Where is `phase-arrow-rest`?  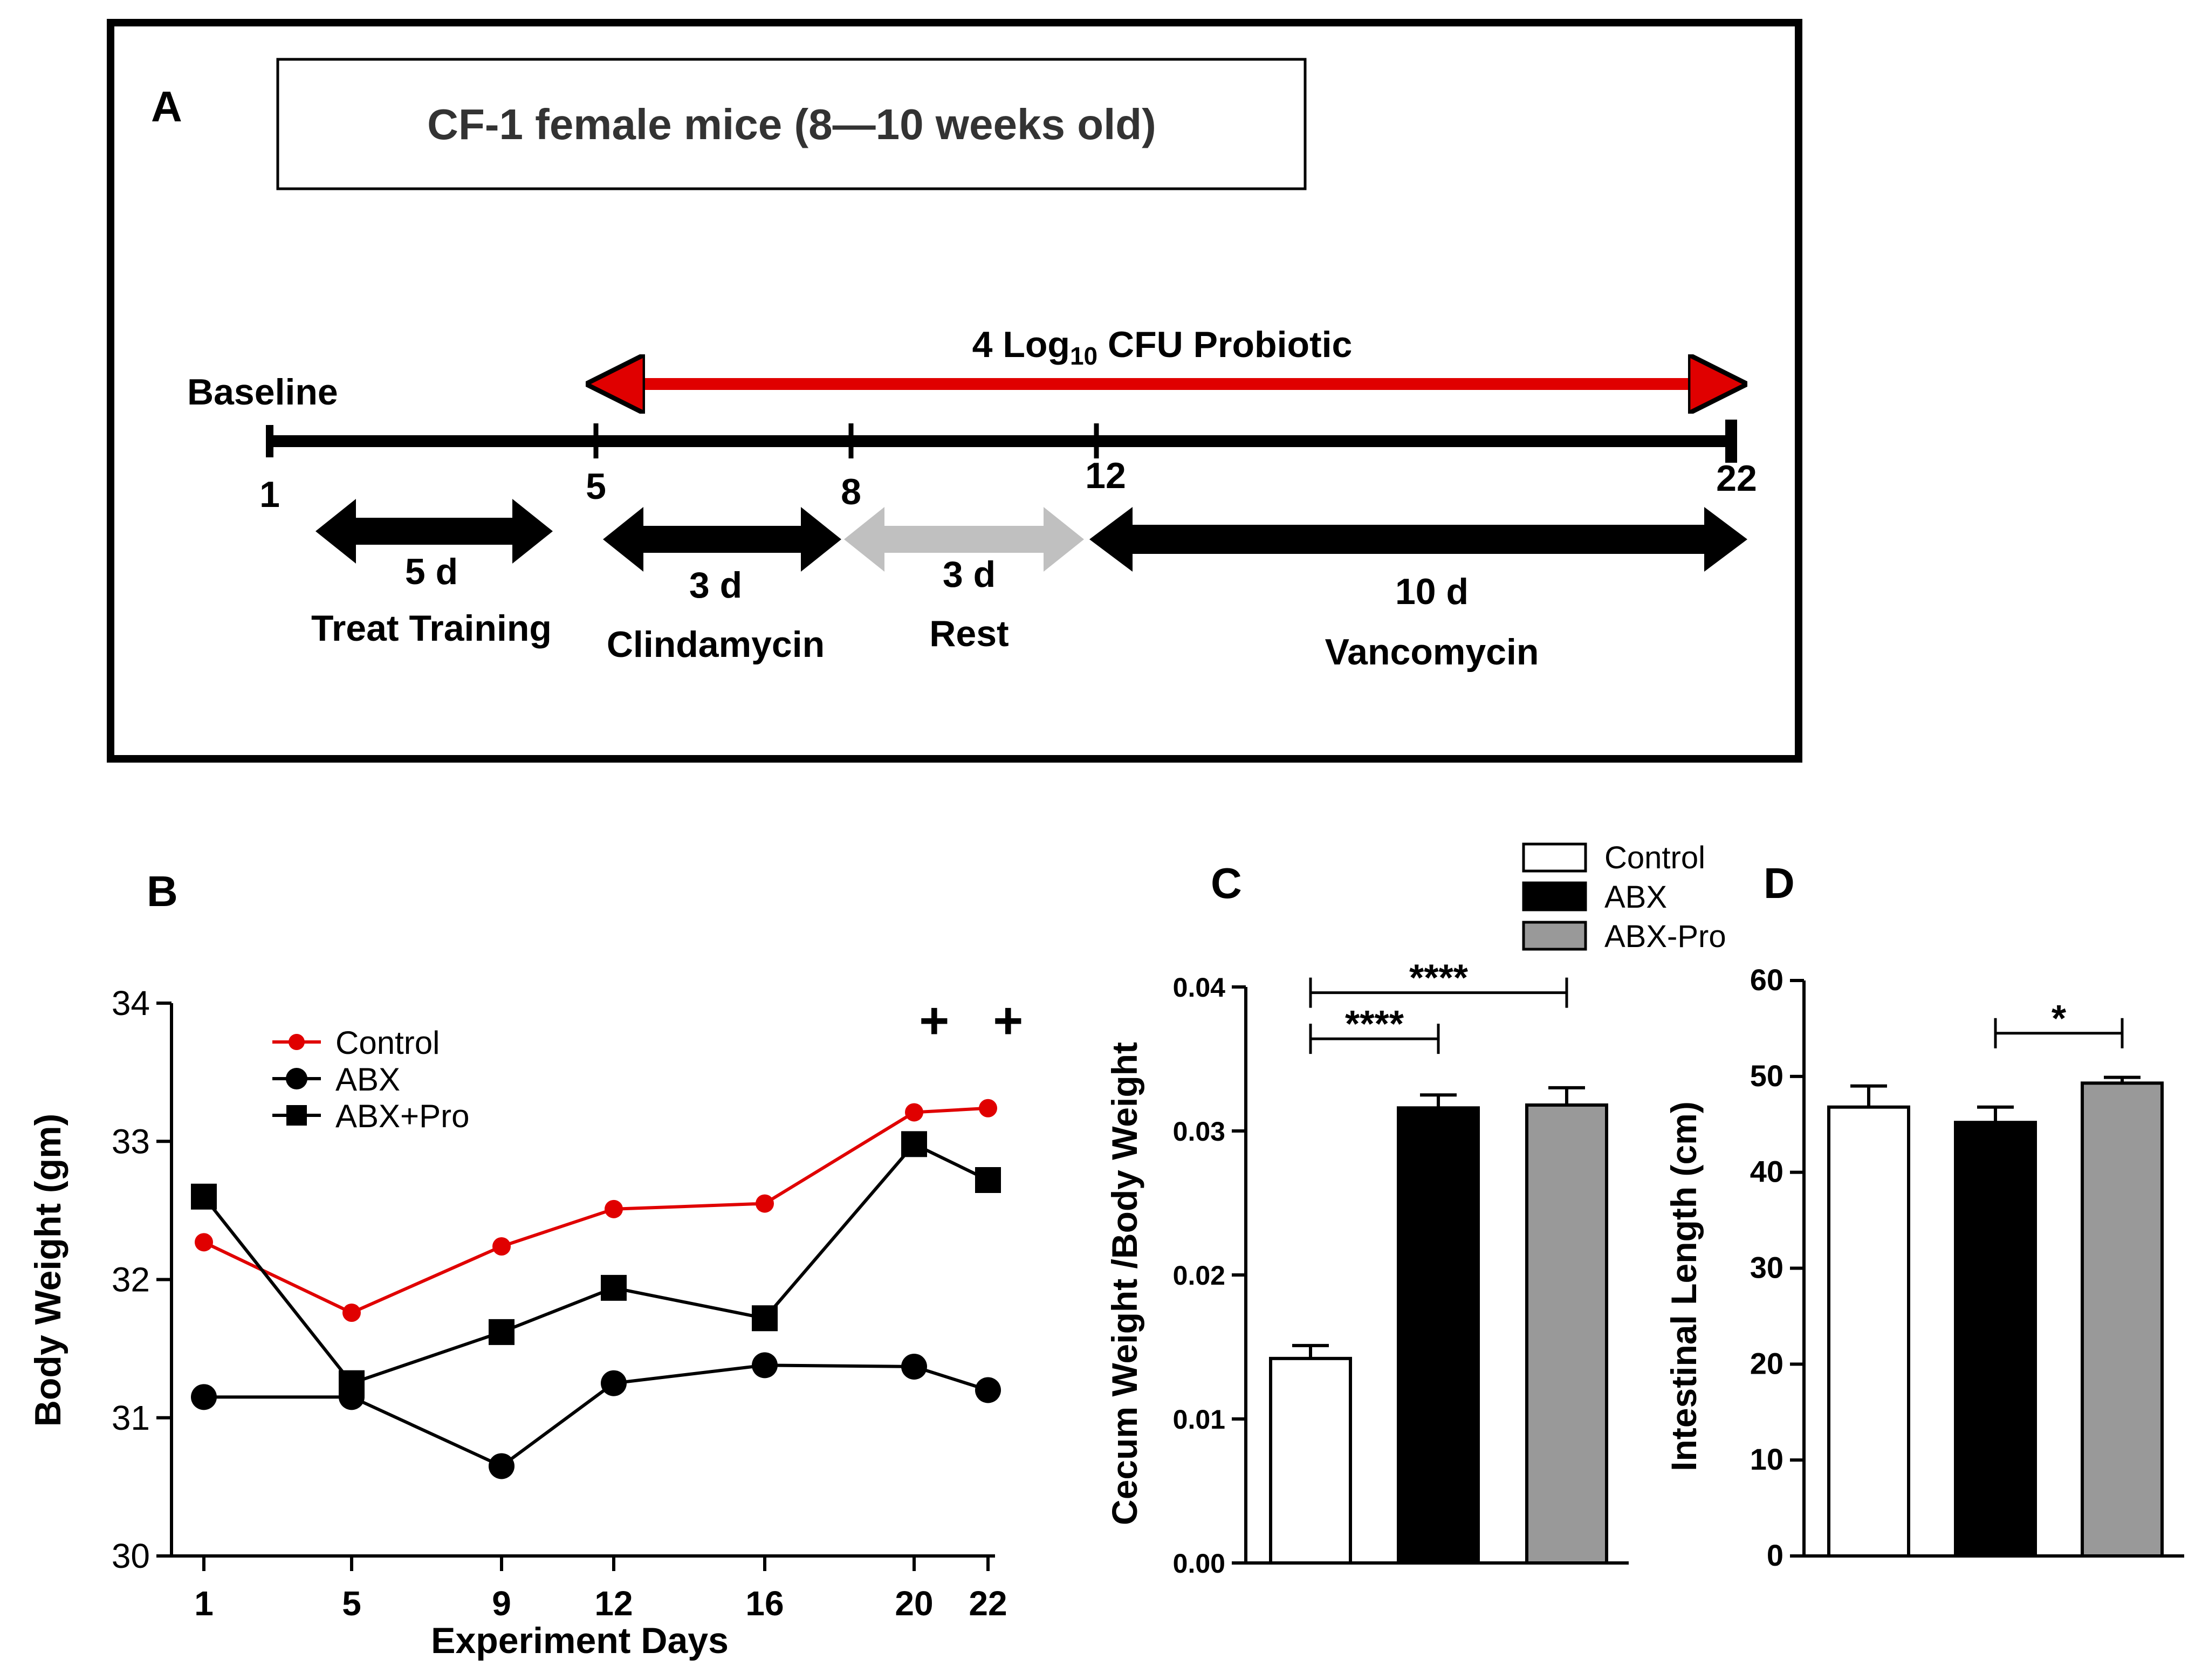
phase-arrow-rest is located at coordinates (964, 539).